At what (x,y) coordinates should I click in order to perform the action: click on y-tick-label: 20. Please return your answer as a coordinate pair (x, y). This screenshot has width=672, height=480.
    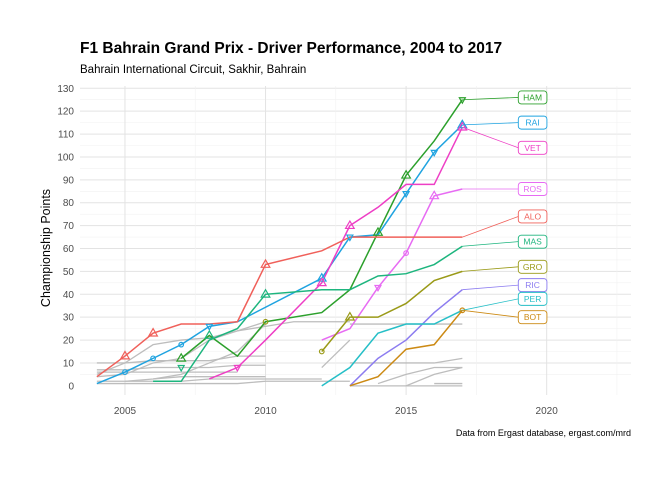
    Looking at the image, I should click on (69, 341).